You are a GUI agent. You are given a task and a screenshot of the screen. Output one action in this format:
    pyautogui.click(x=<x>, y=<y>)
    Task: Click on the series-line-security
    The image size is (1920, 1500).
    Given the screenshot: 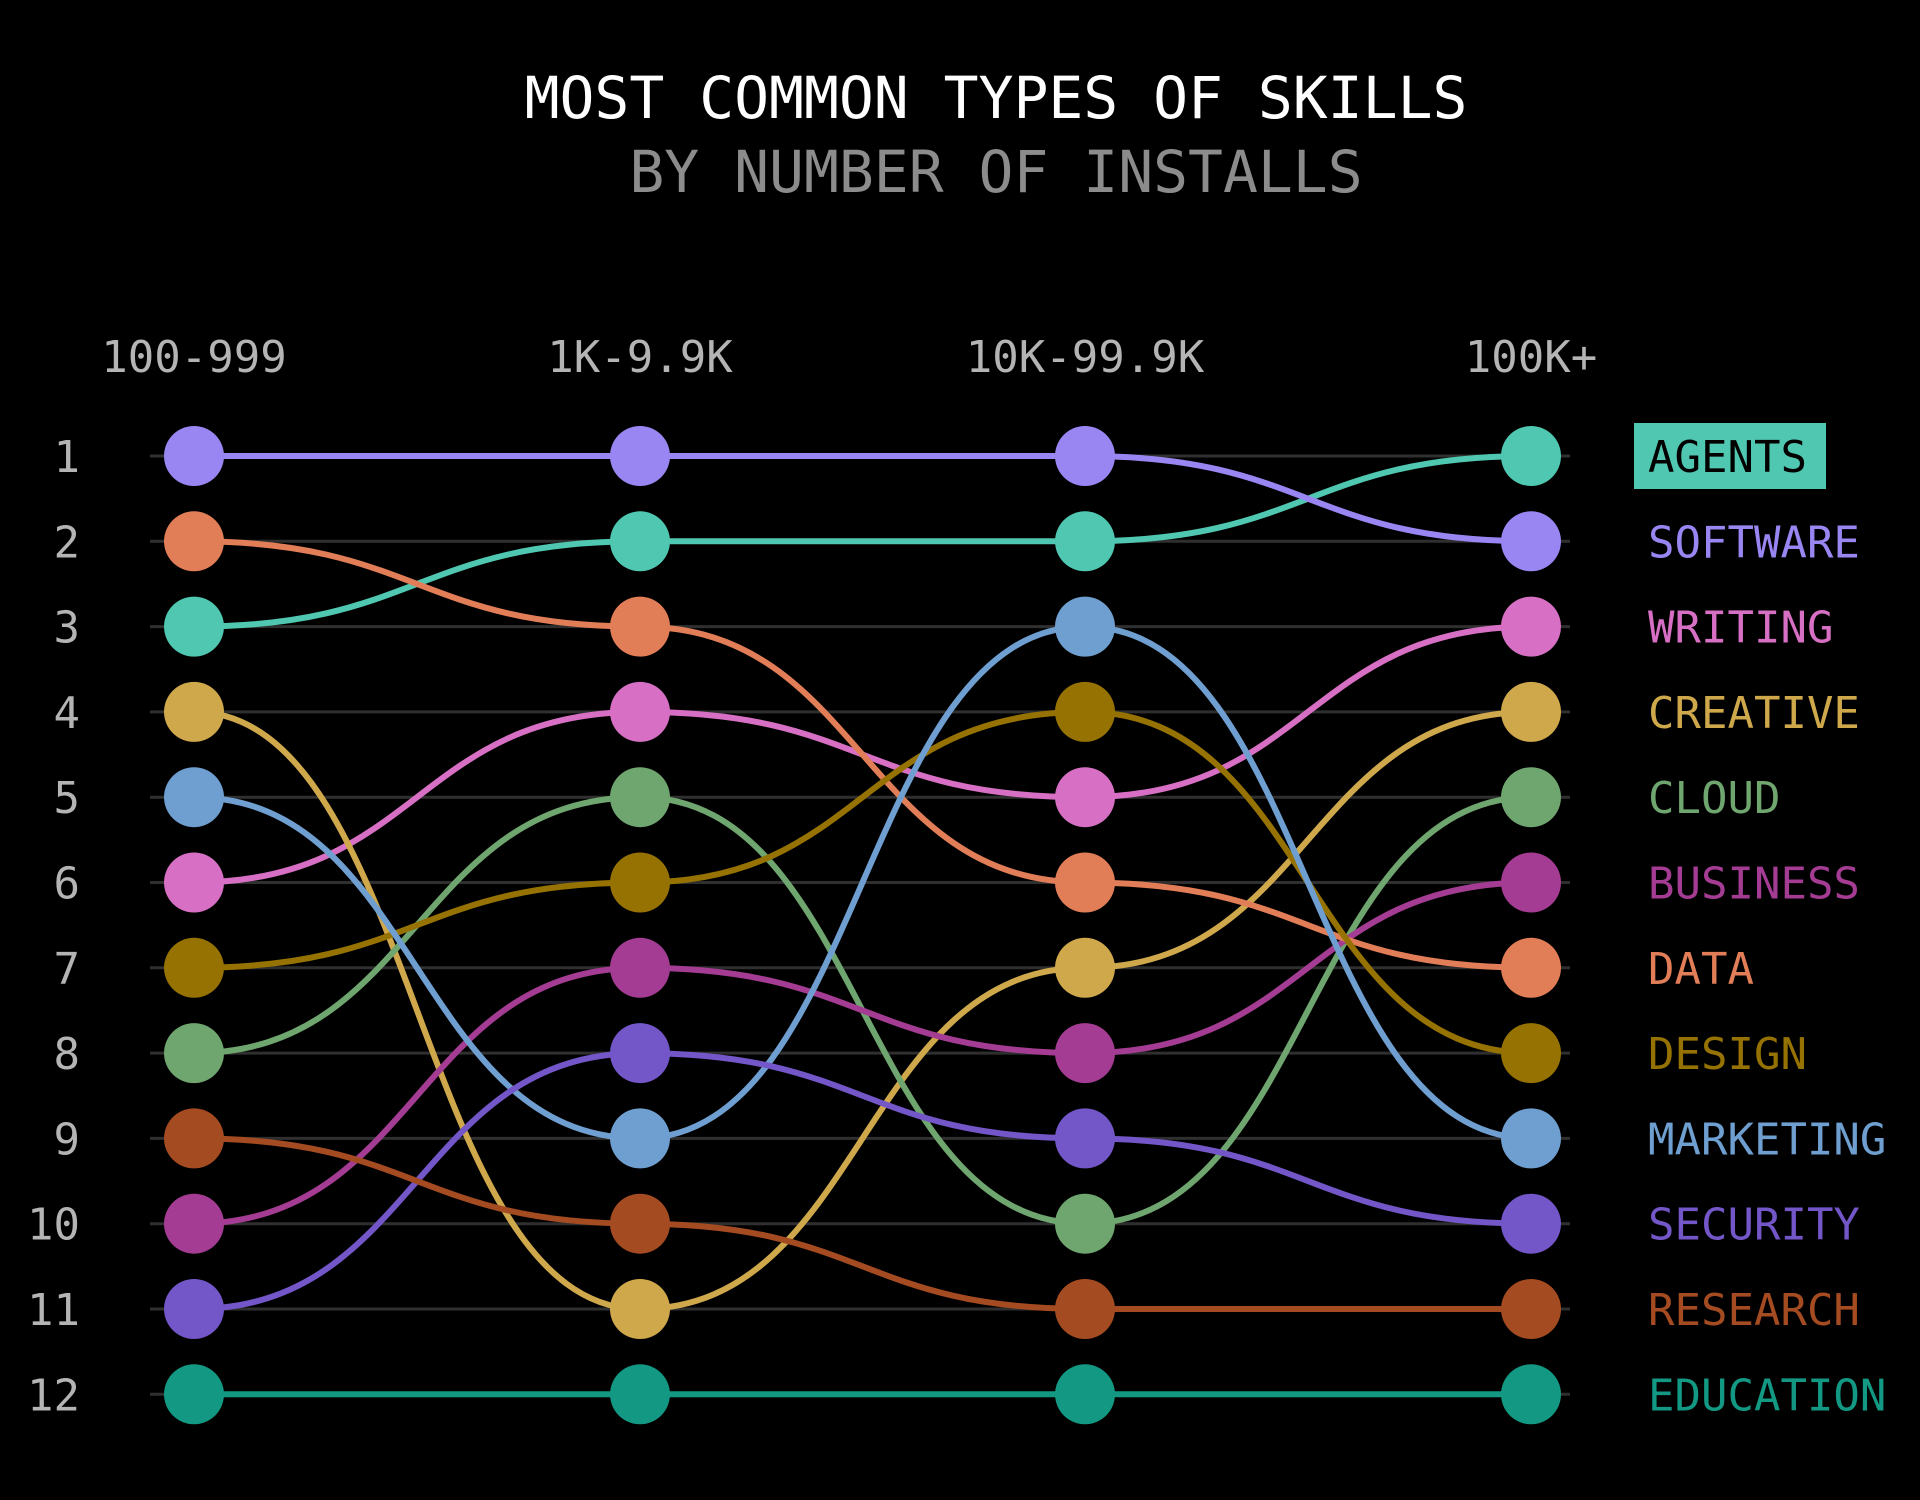 What is the action you would take?
    pyautogui.click(x=862, y=1181)
    